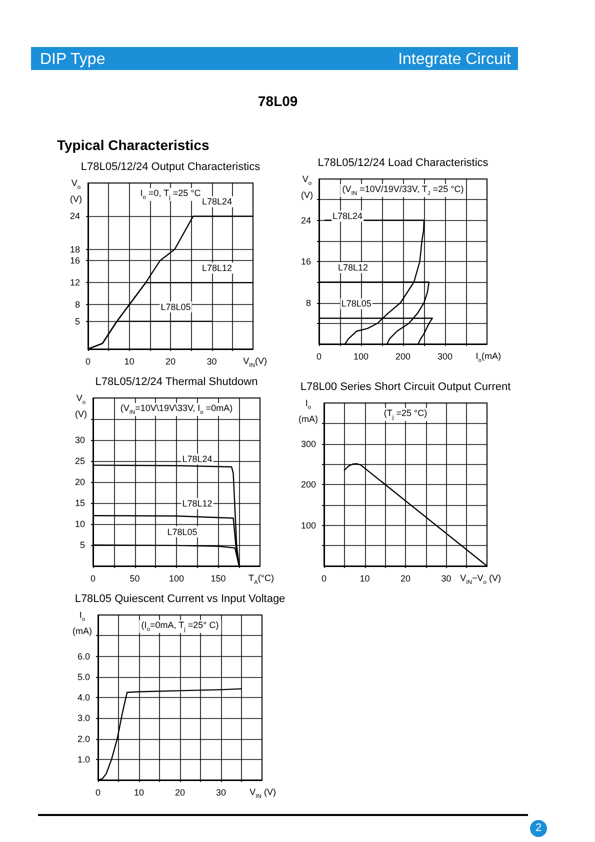 The width and height of the screenshot is (595, 842). Describe the element at coordinates (488, 357) in the screenshot. I see `x-axis-title: I$_{o}$(mA)` at that location.